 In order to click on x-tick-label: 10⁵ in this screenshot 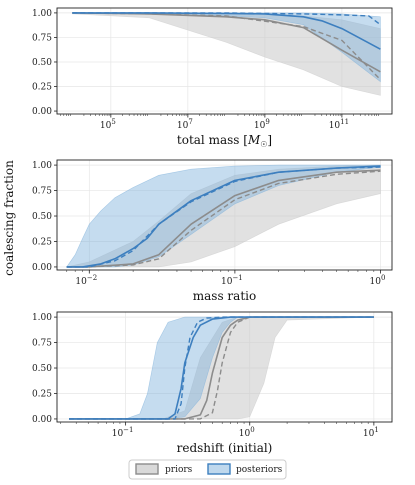, I will do `click(108, 124)`.